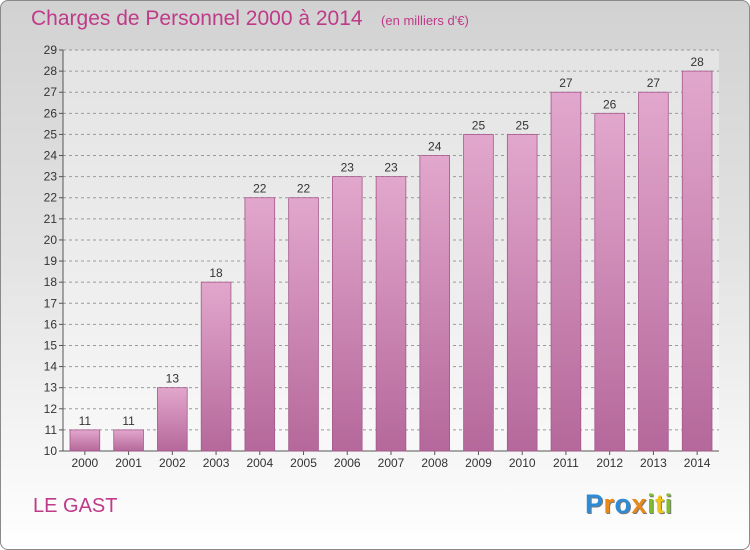 The width and height of the screenshot is (750, 550). I want to click on y-tick-label: 17, so click(51, 303).